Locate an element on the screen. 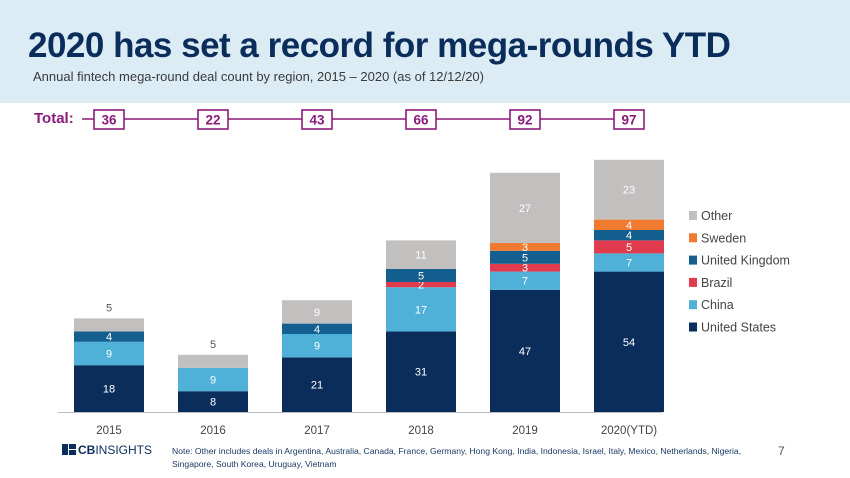 Image resolution: width=850 pixels, height=478 pixels. data-label-united-states: 8 is located at coordinates (213, 403).